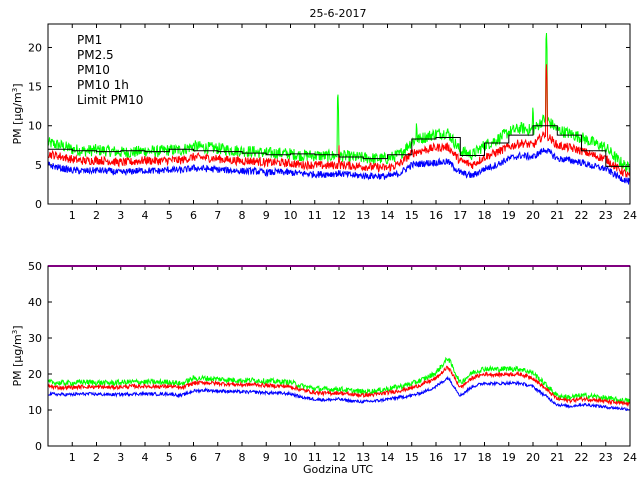  What do you see at coordinates (485, 457) in the screenshot?
I see `bottom-xtick-label: 18` at bounding box center [485, 457].